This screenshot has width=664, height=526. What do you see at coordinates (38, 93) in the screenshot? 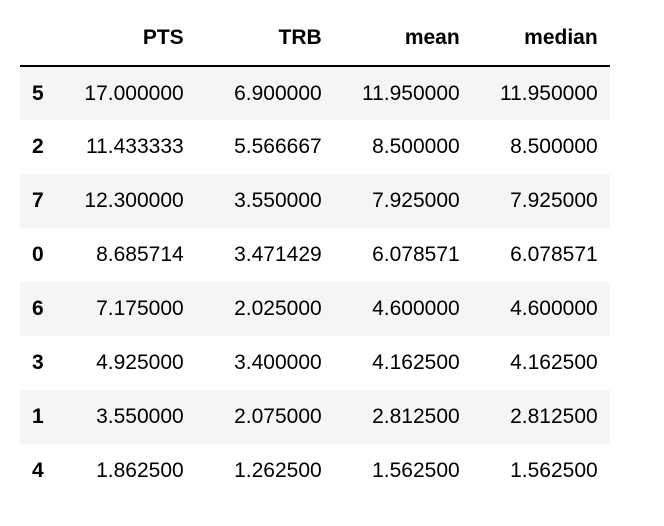
I see `row-index: 5` at bounding box center [38, 93].